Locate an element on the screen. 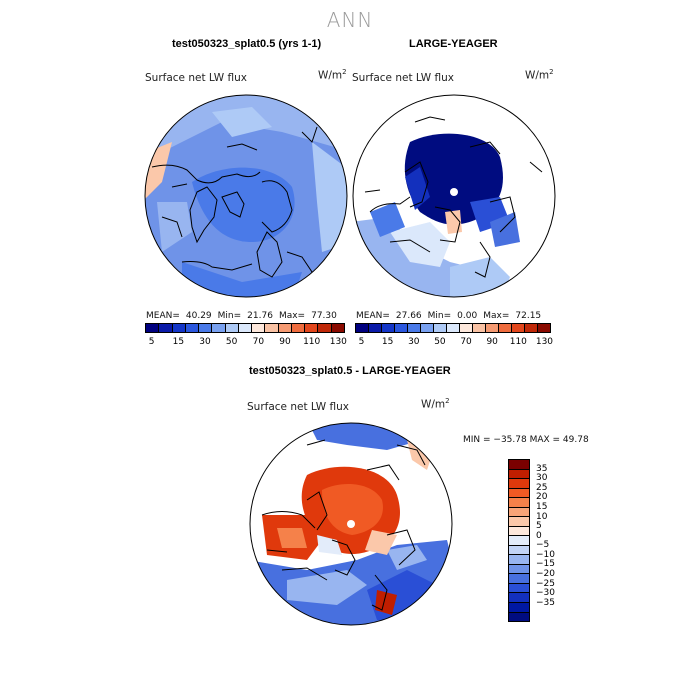  colorbar-tick-label: 25 is located at coordinates (542, 487).